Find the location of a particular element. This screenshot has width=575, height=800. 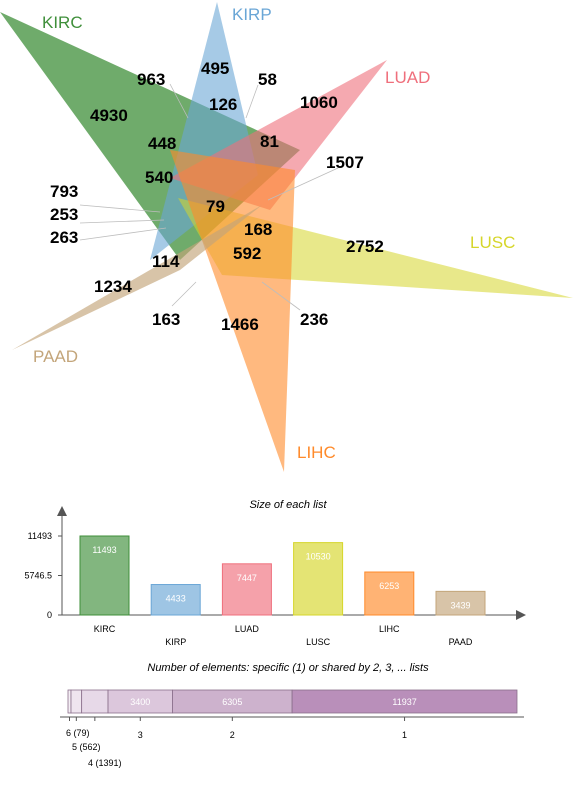

venn-count: 114 is located at coordinates (166, 261).